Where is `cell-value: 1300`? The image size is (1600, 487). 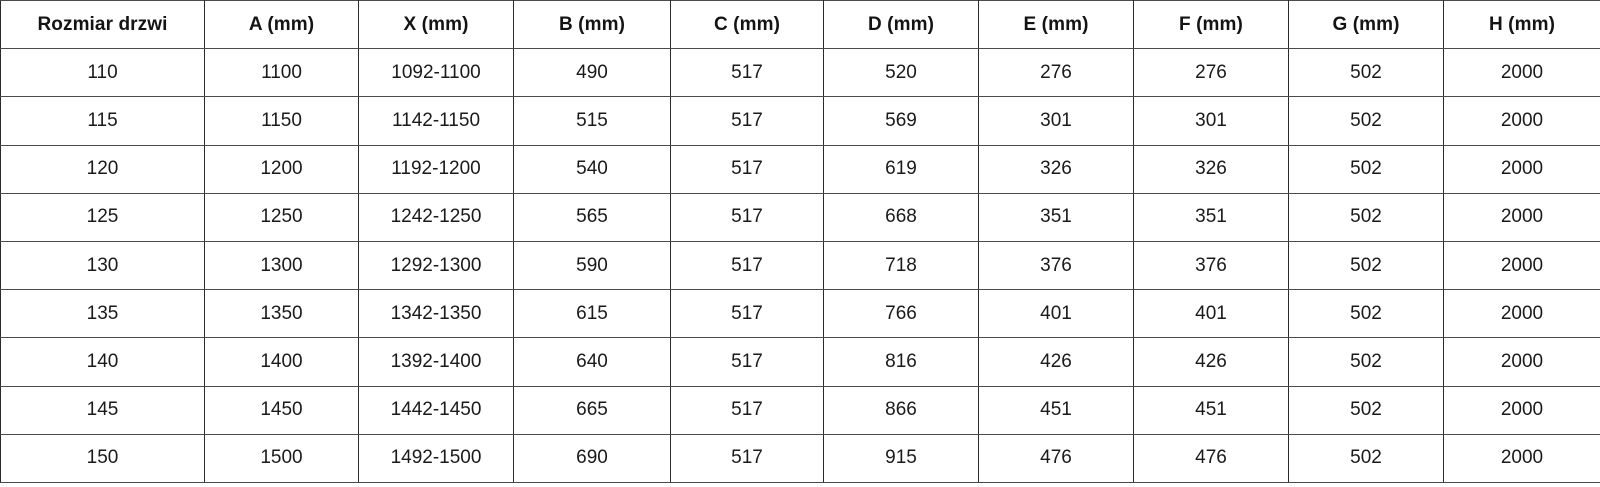 cell-value: 1300 is located at coordinates (281, 265).